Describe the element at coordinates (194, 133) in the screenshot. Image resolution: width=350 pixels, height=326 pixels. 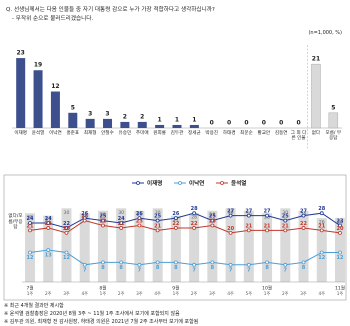
I see `x-tick-label: 정세균` at that location.